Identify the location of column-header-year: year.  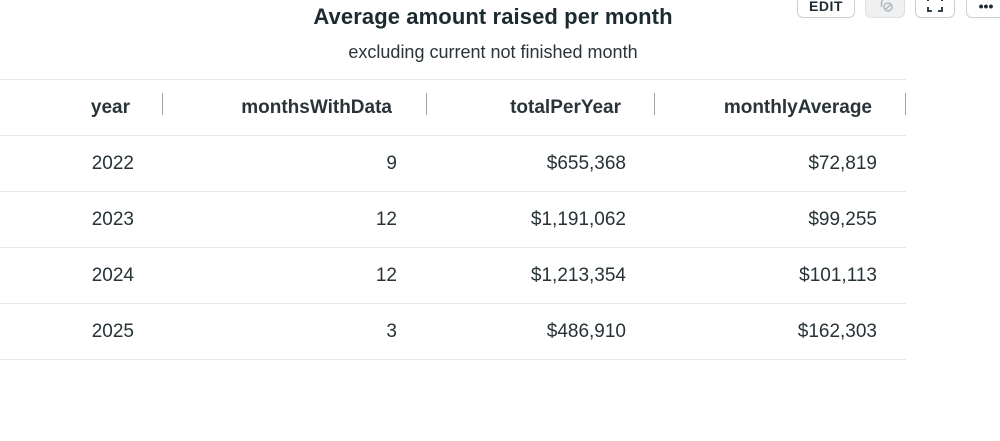
(110, 107).